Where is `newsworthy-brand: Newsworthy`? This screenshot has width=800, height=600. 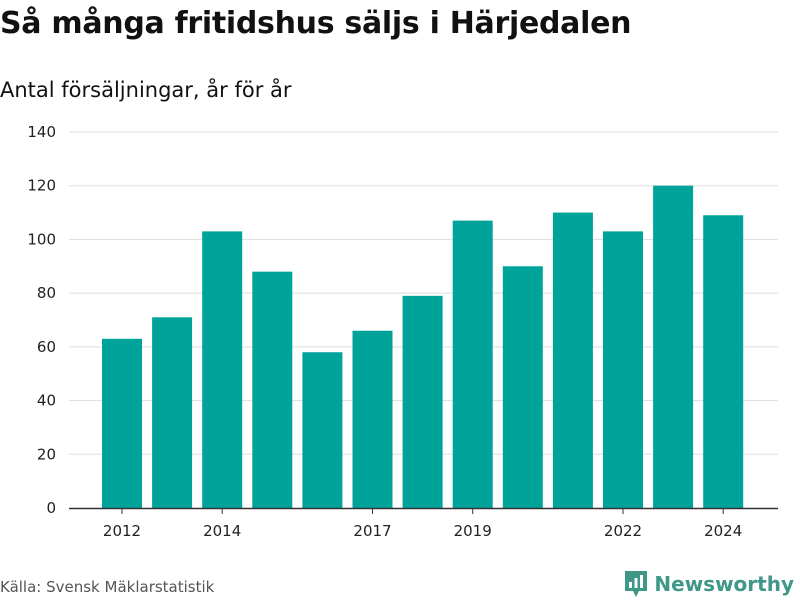
newsworthy-brand: Newsworthy is located at coordinates (709, 584).